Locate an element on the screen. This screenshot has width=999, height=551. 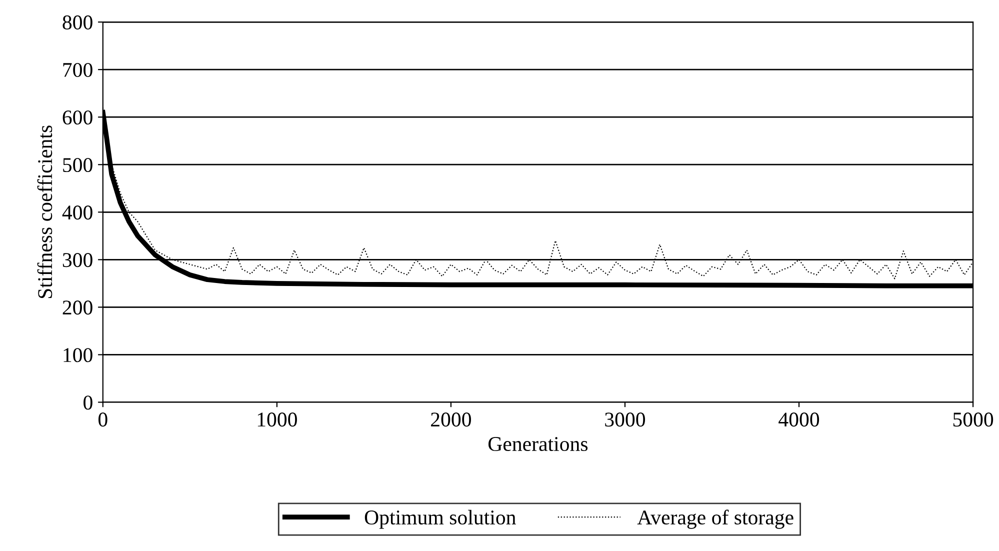
y-axis-title: Stiffness coefficients is located at coordinates (44, 212).